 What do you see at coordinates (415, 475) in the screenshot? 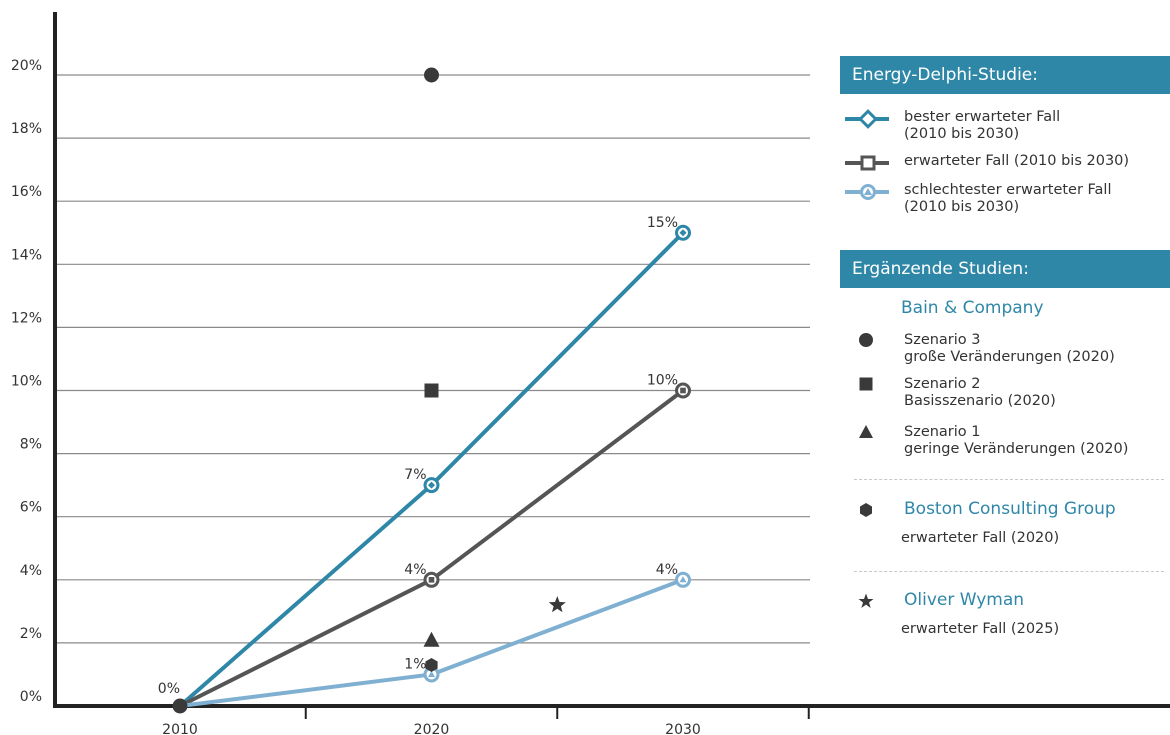
I see `data-label: 7%` at bounding box center [415, 475].